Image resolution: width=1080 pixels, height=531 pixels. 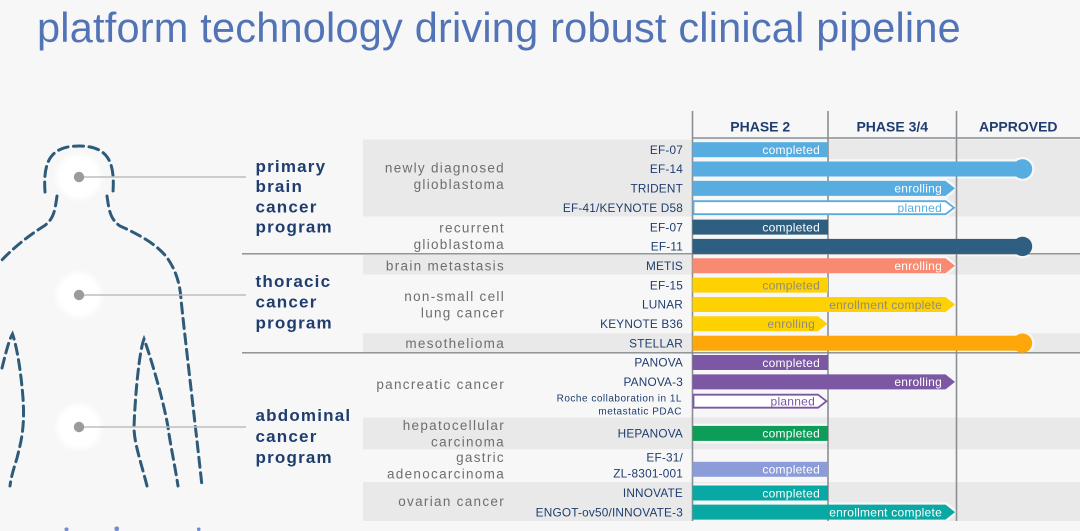 I want to click on svg-text: METIS, so click(x=664, y=266).